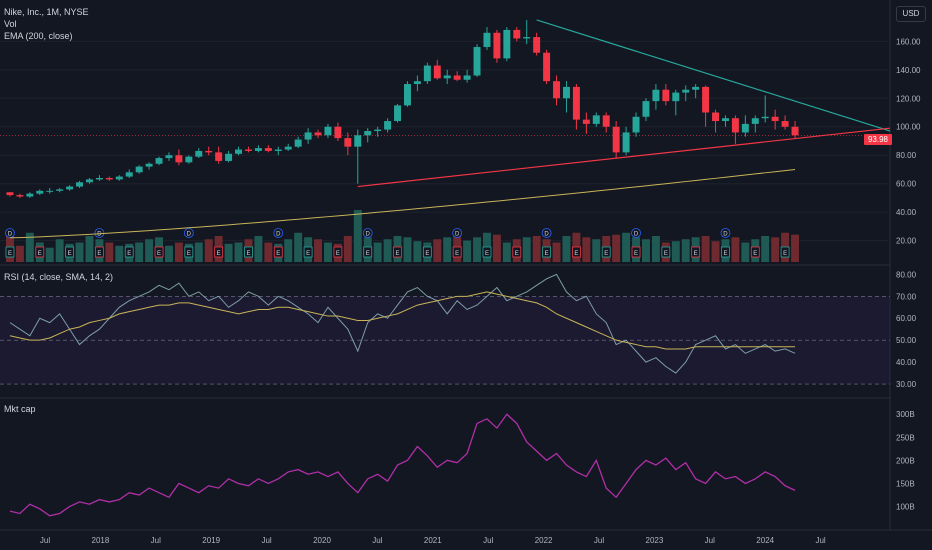 This screenshot has height=550, width=932. What do you see at coordinates (911, 14) in the screenshot?
I see `currency-button: USD` at bounding box center [911, 14].